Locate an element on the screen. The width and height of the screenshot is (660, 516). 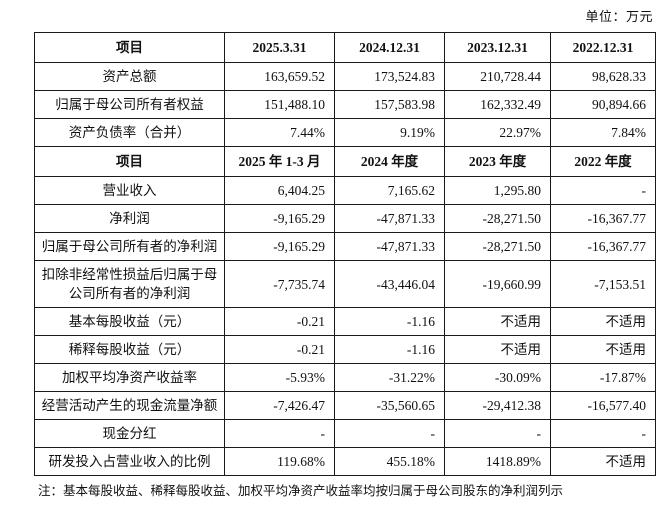
row-label: 净利润 is located at coordinates (129, 218).